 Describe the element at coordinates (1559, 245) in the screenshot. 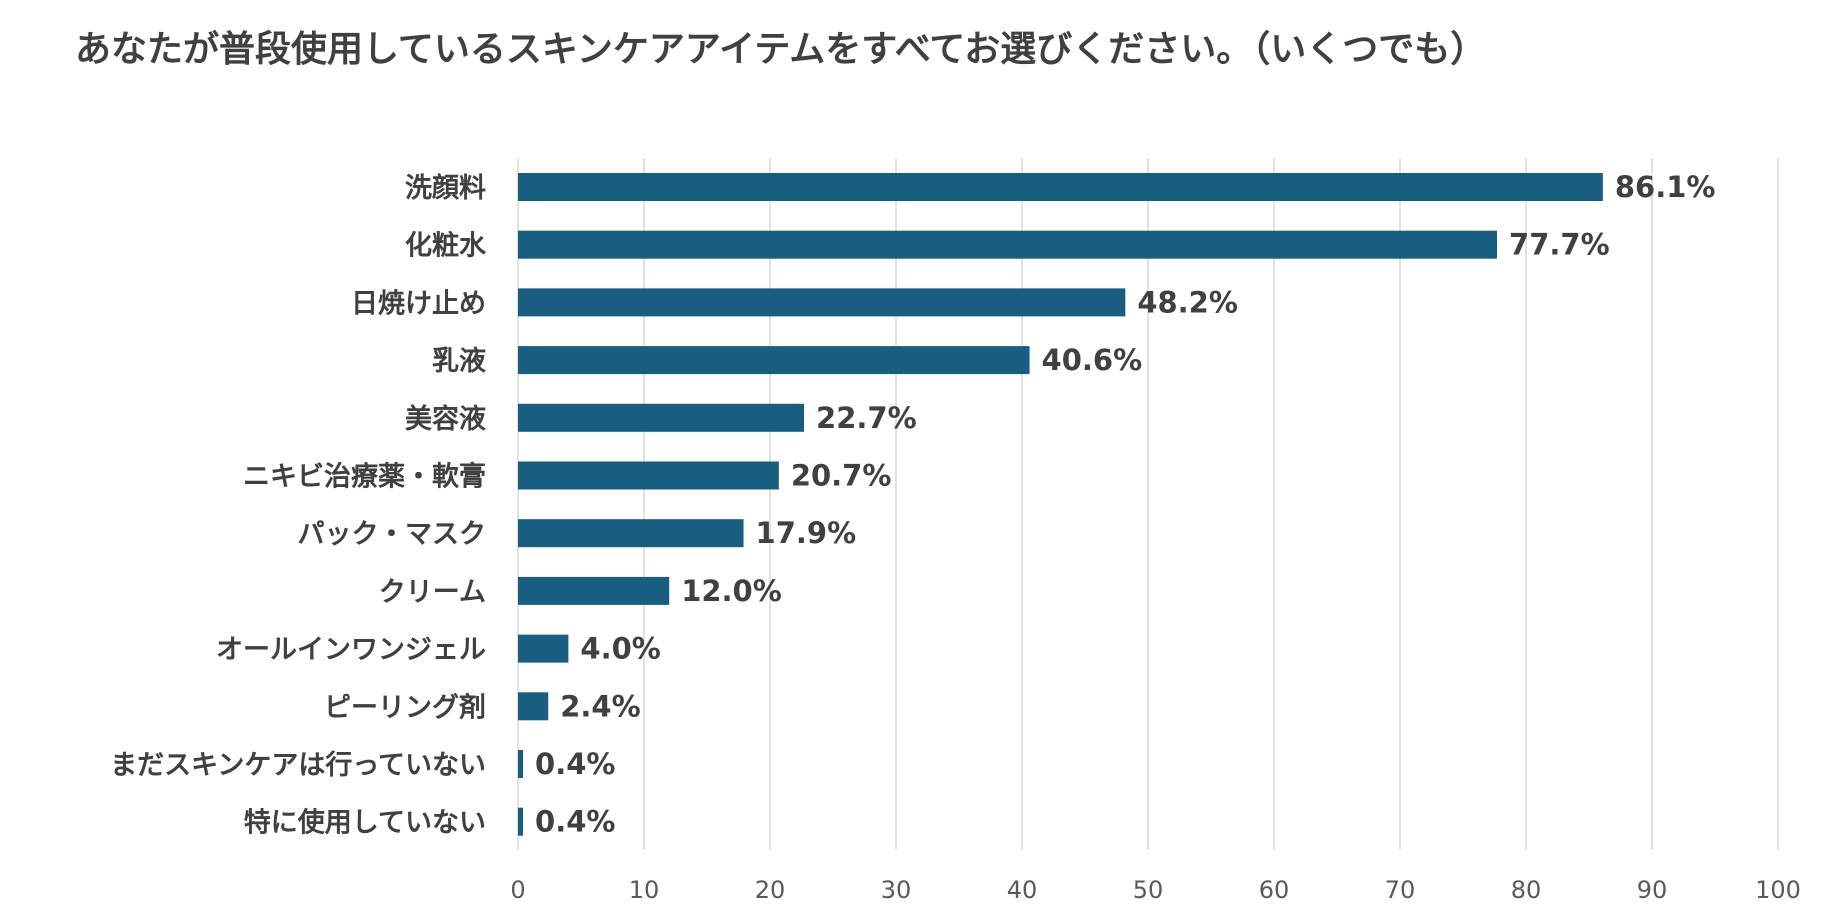

I see `data-label: 77.7%` at that location.